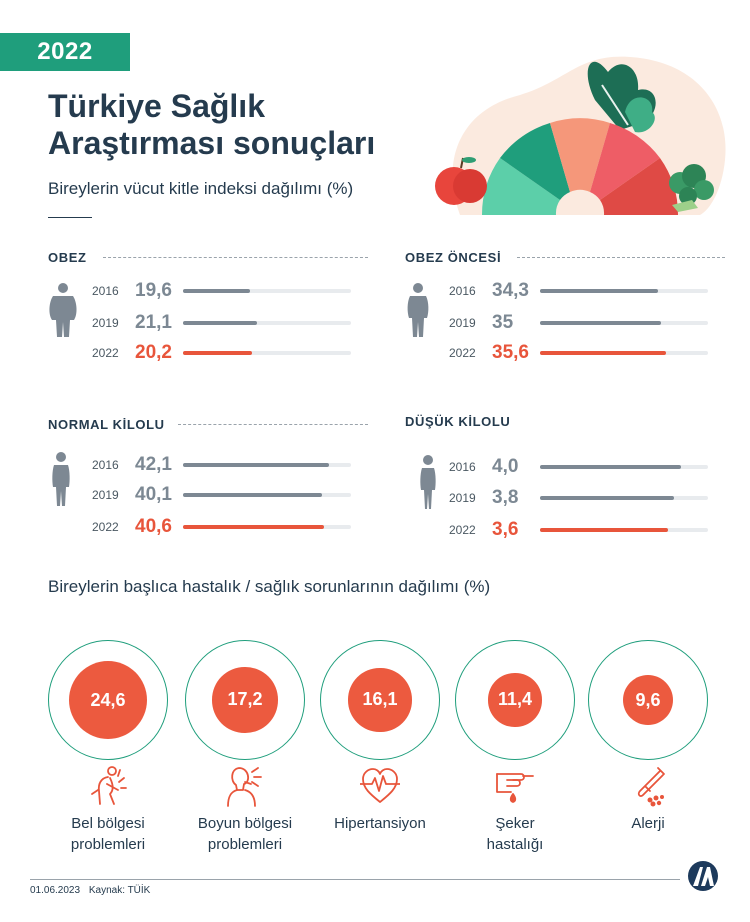  I want to click on bar-row: 2022 40,6, so click(232, 527).